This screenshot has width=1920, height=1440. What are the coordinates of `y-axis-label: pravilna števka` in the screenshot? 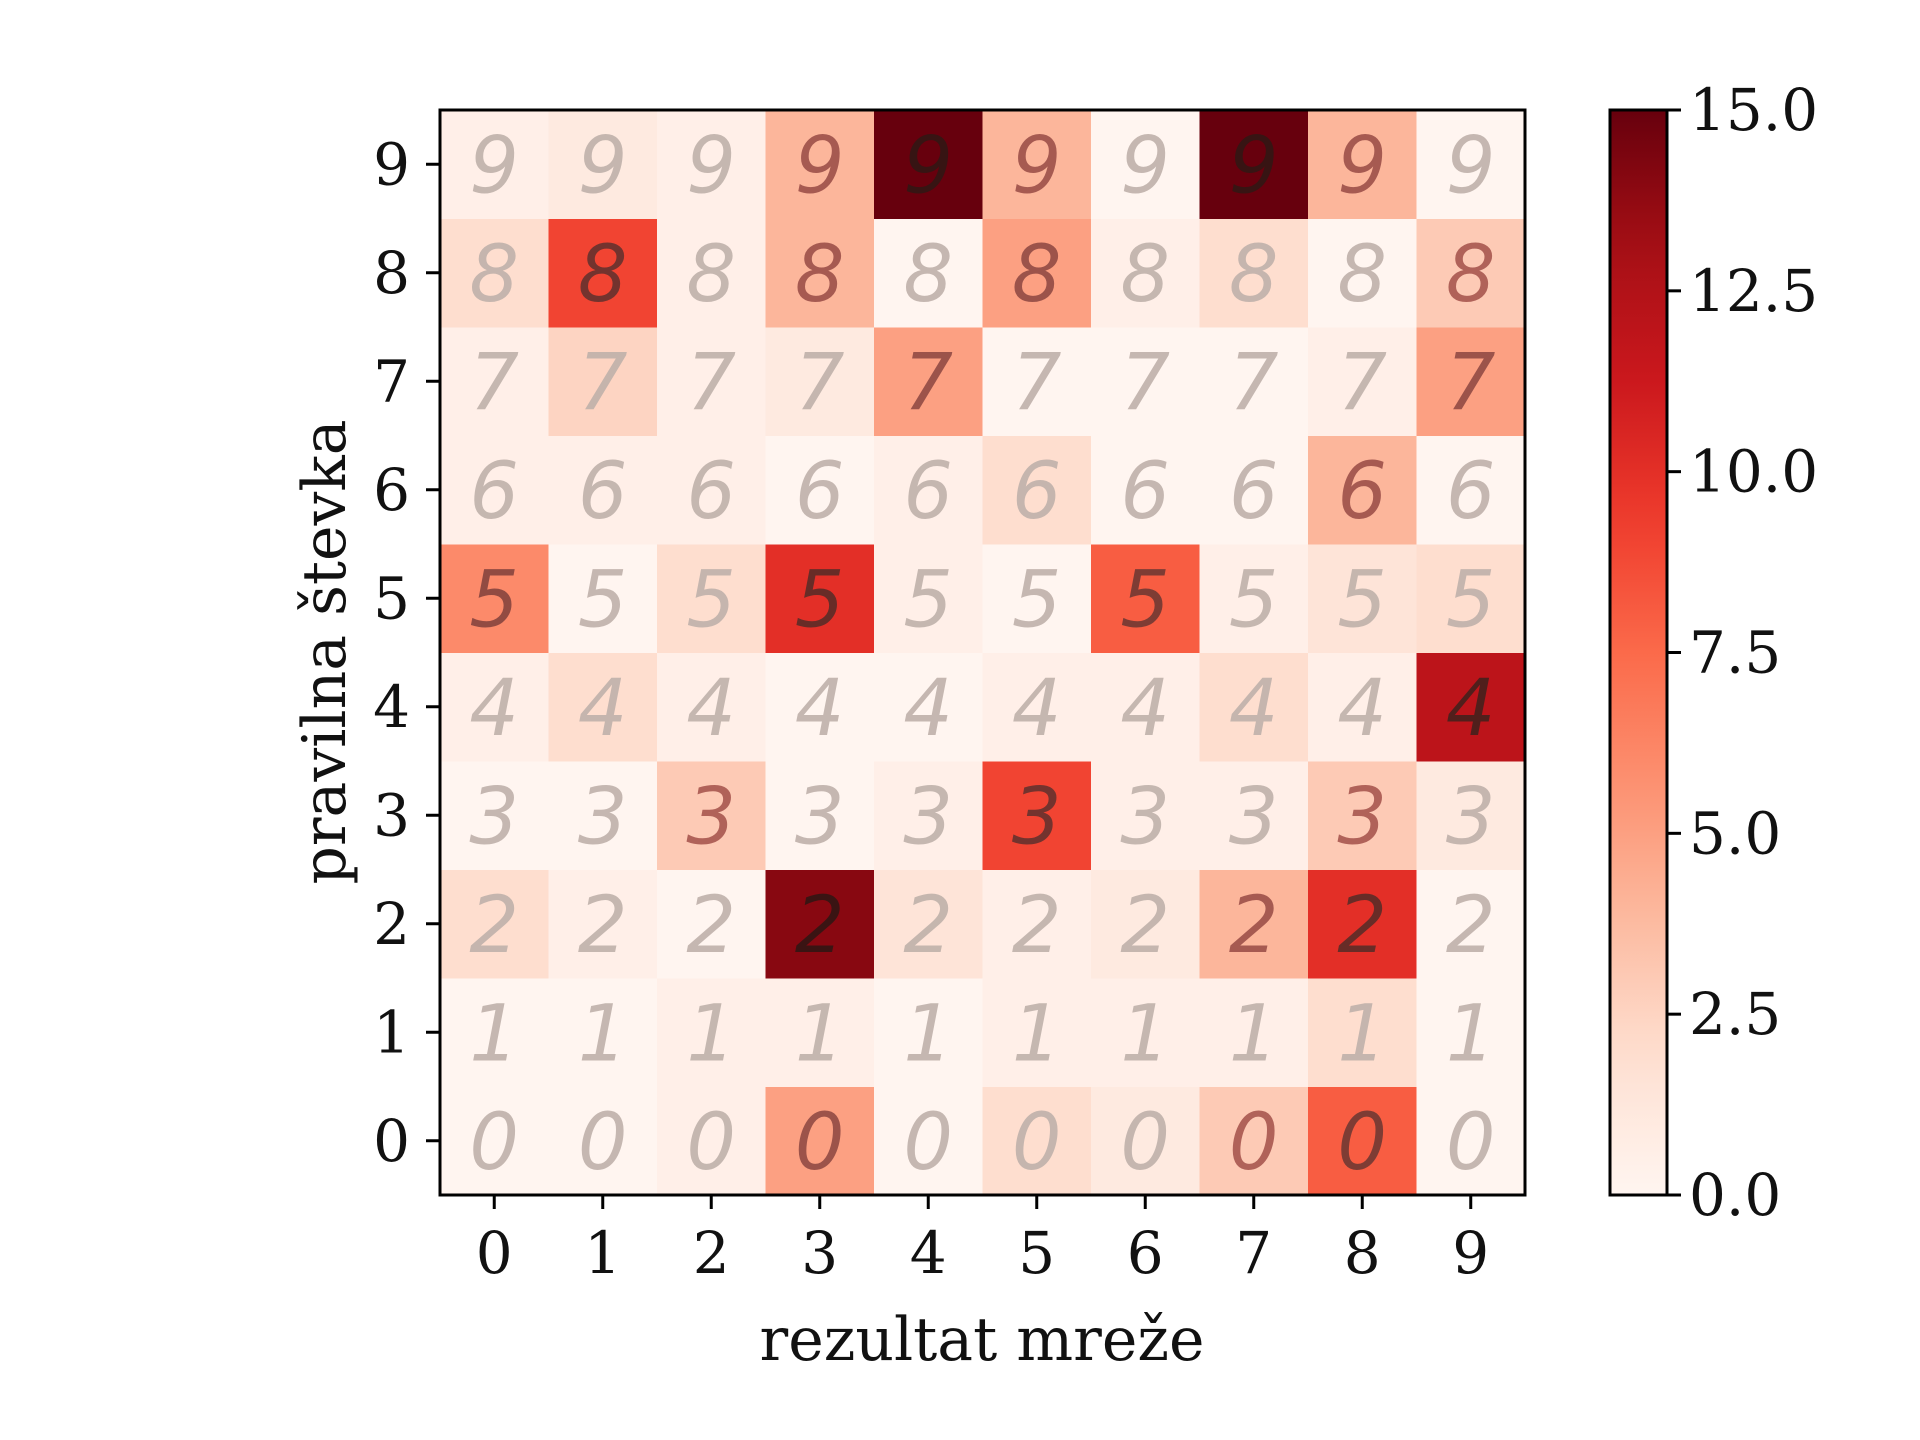 It's located at (325, 651).